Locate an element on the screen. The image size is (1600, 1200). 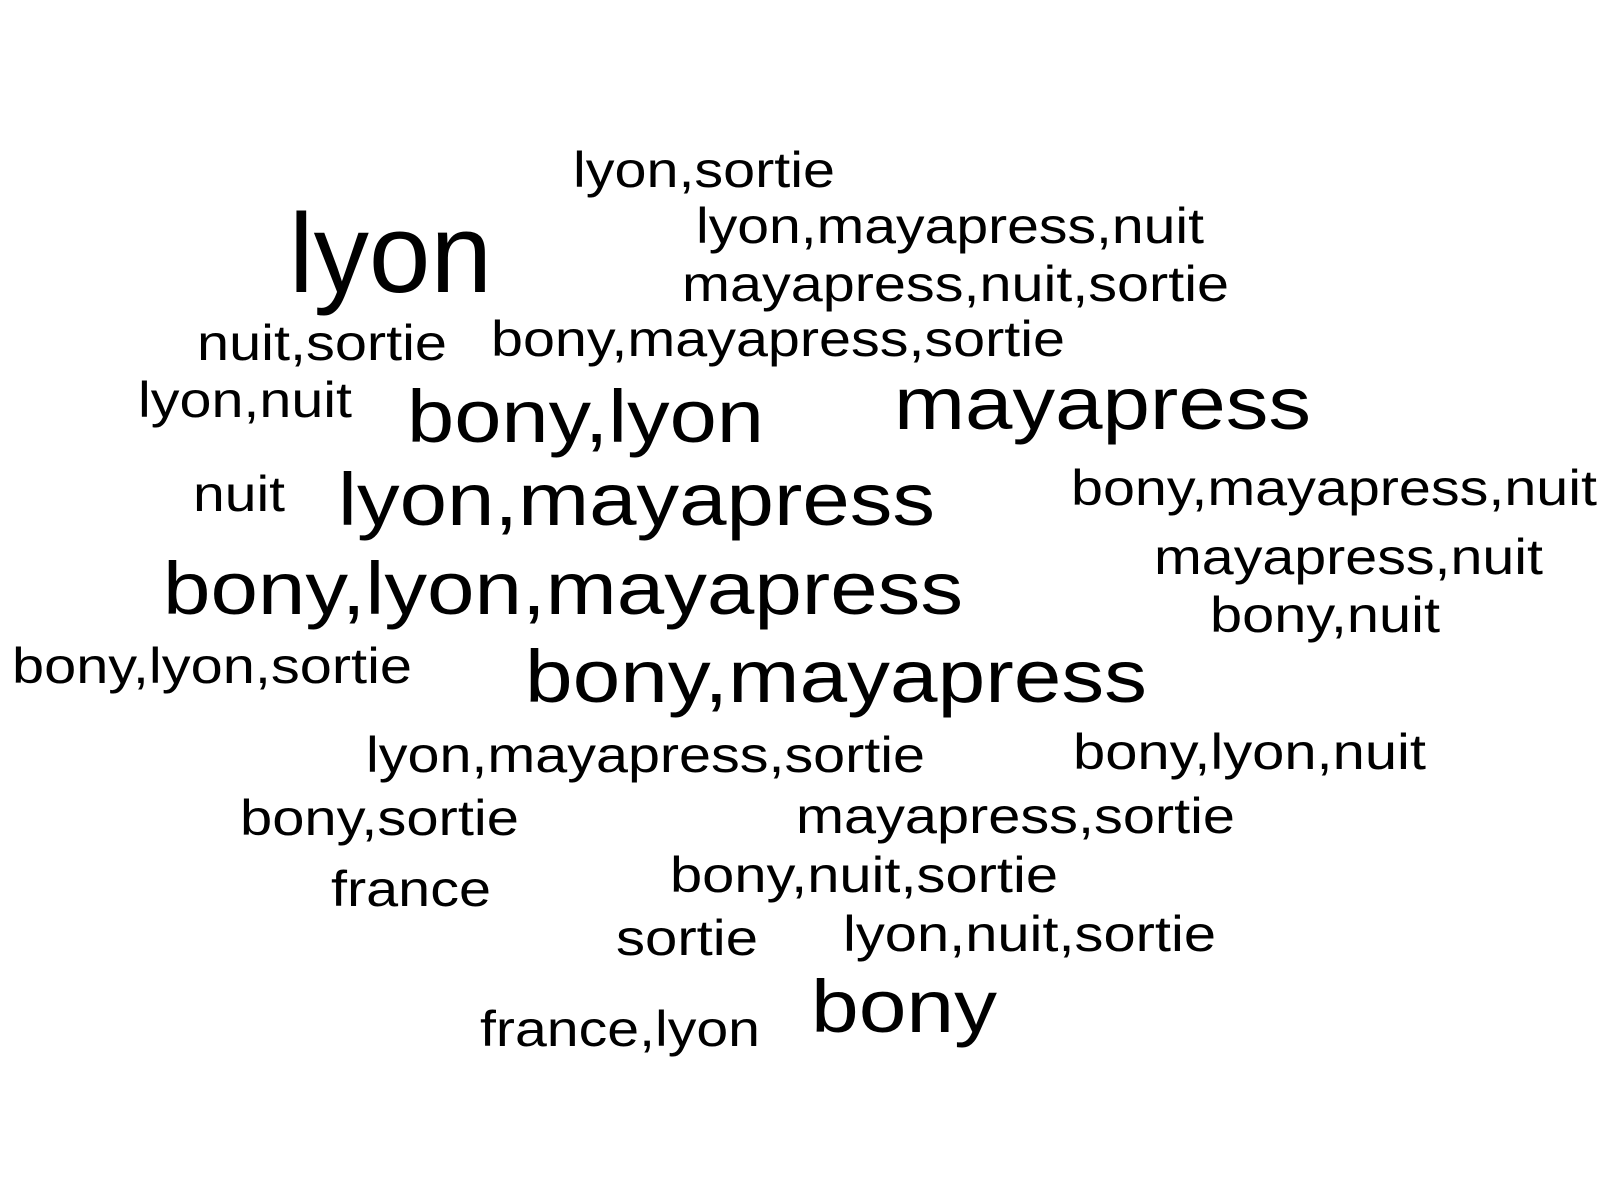
word-bony-mayapress: bony,mayapress is located at coordinates (836, 676).